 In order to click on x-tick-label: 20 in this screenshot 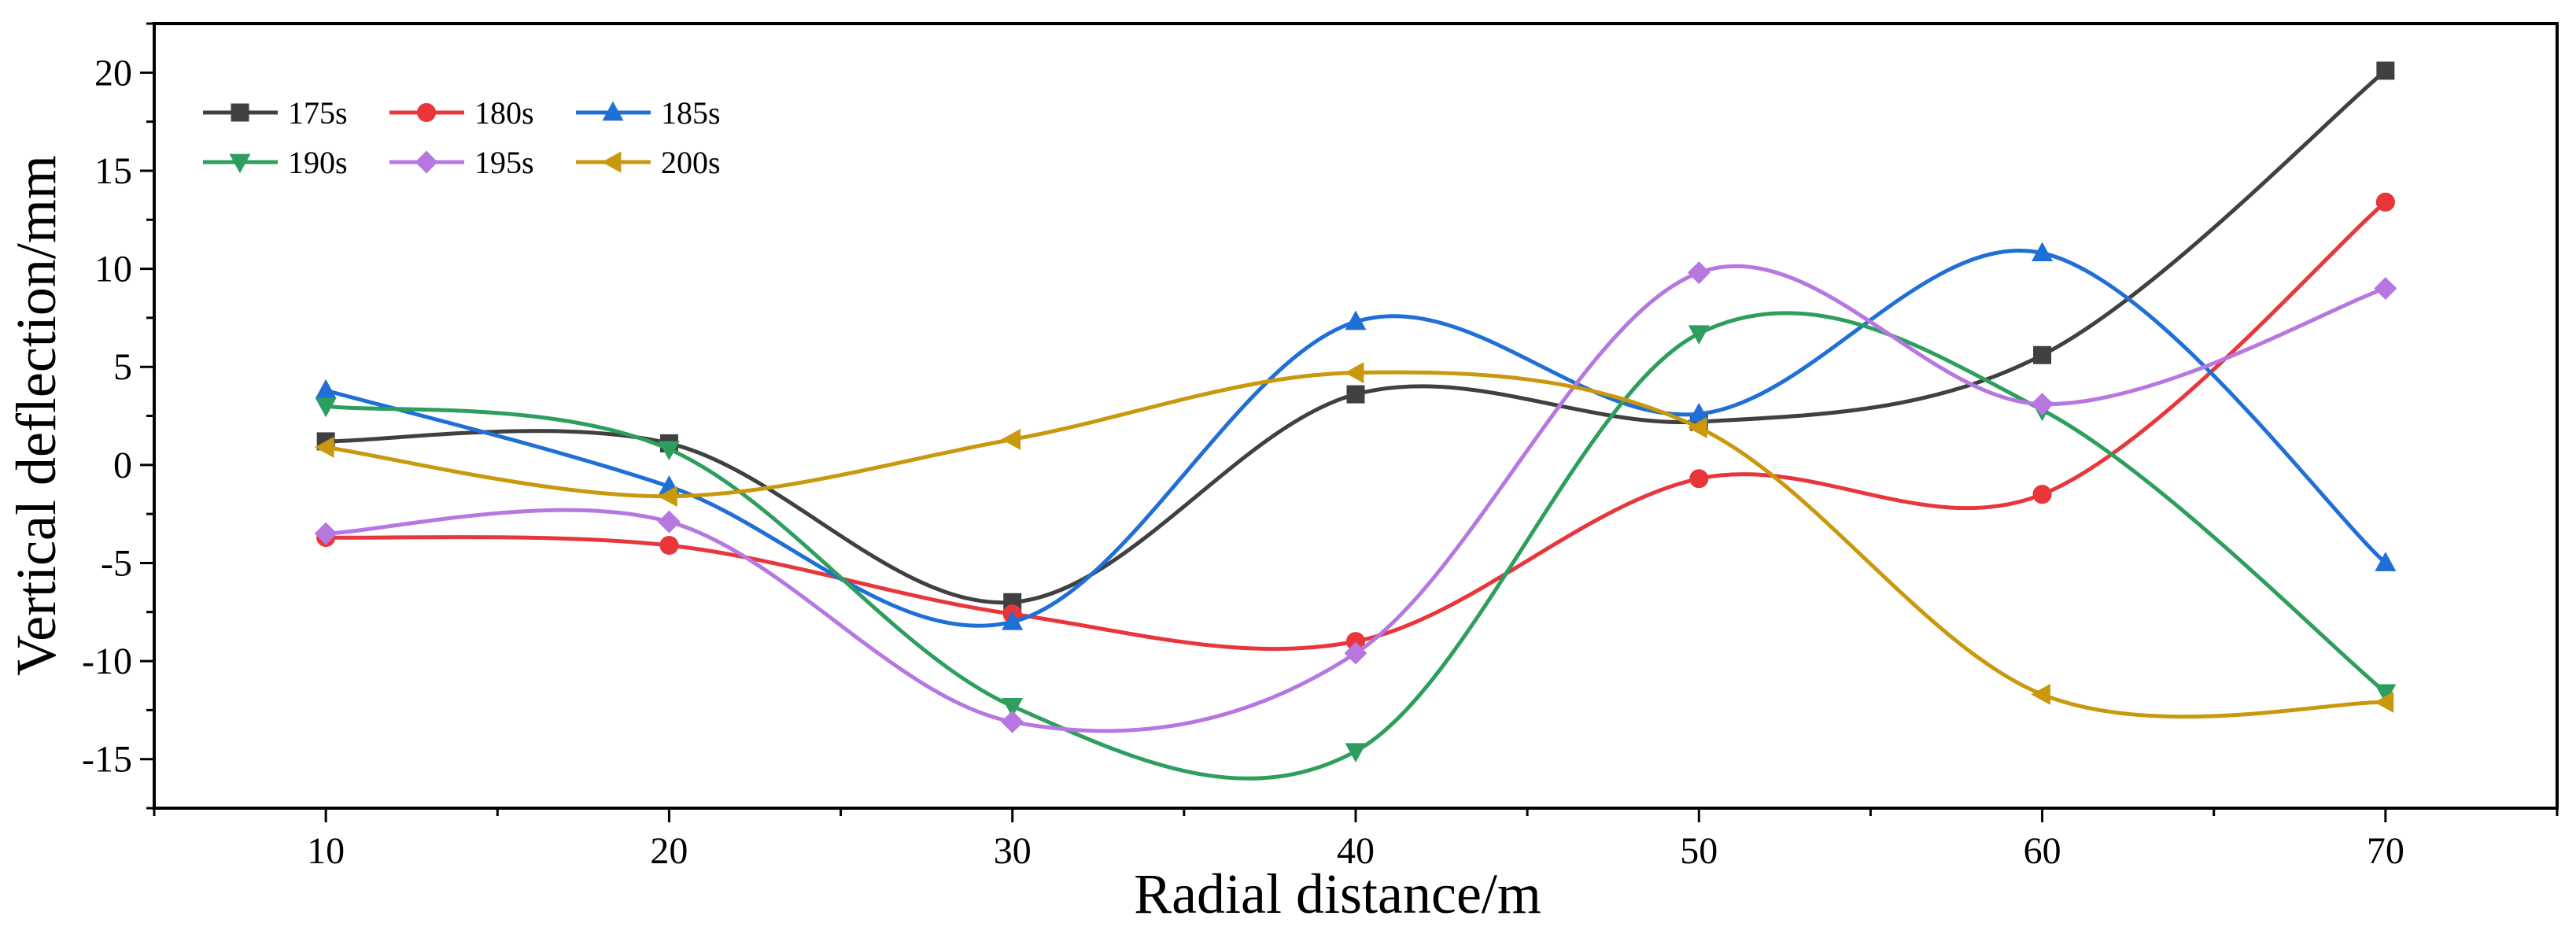, I will do `click(669, 851)`.